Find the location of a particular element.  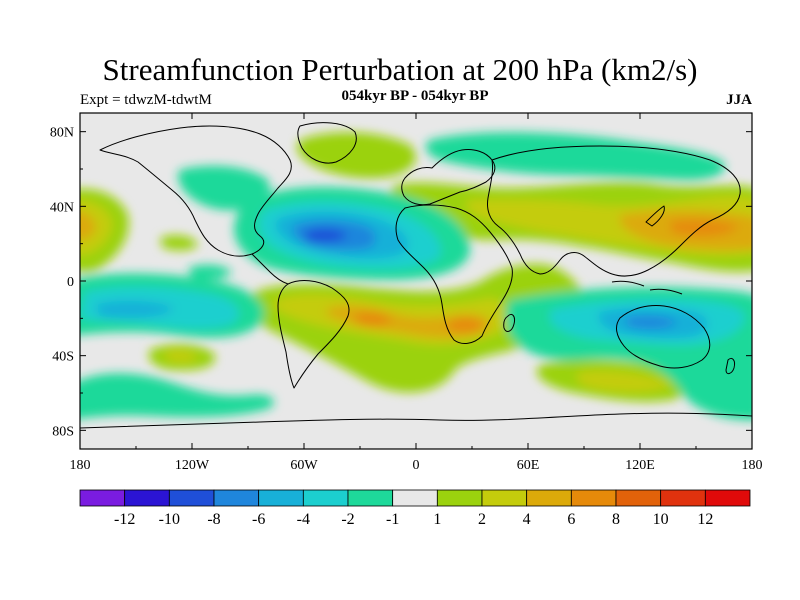

coastline-indonesia is located at coordinates (647, 287).